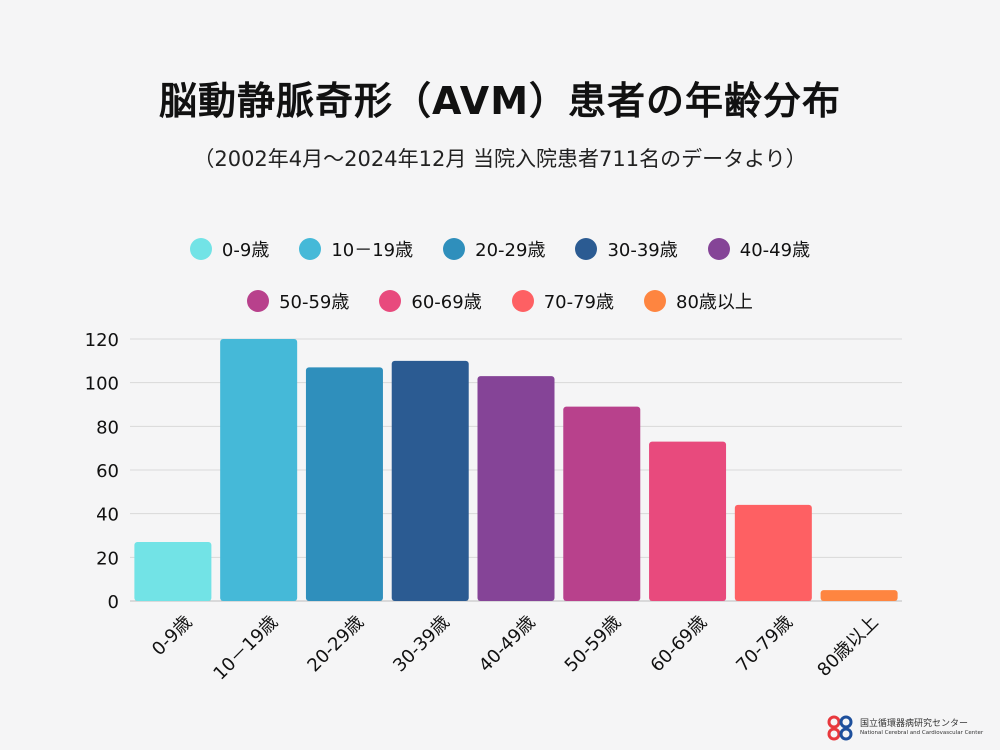  What do you see at coordinates (335, 644) in the screenshot?
I see `x-tick-label: 20-29歳` at bounding box center [335, 644].